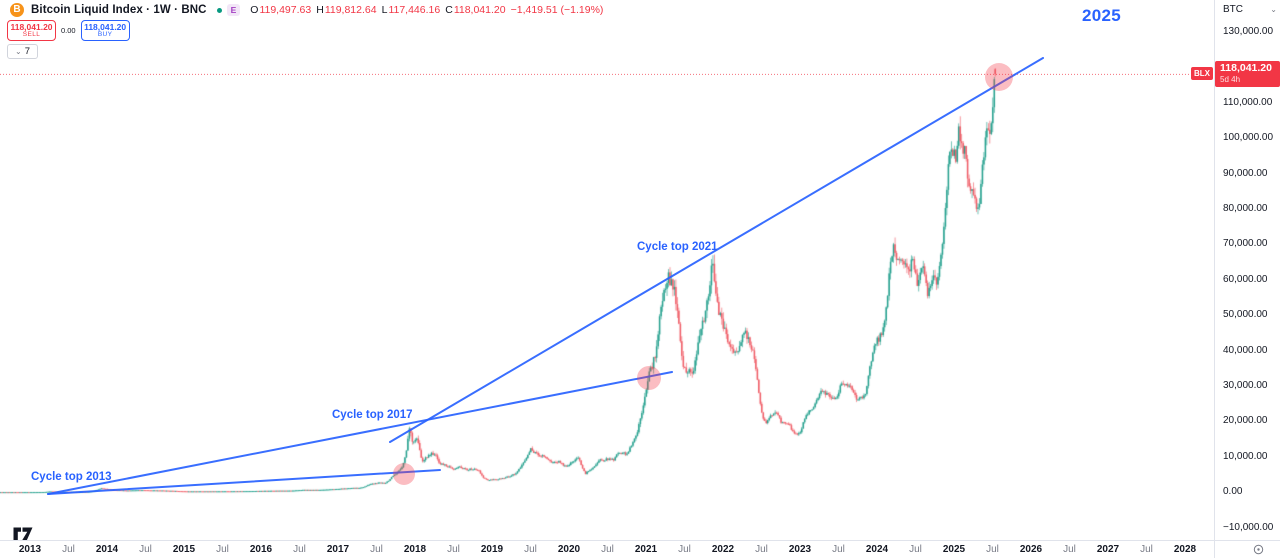  What do you see at coordinates (1245, 279) in the screenshot?
I see `price-tick: 60,000.00` at bounding box center [1245, 279].